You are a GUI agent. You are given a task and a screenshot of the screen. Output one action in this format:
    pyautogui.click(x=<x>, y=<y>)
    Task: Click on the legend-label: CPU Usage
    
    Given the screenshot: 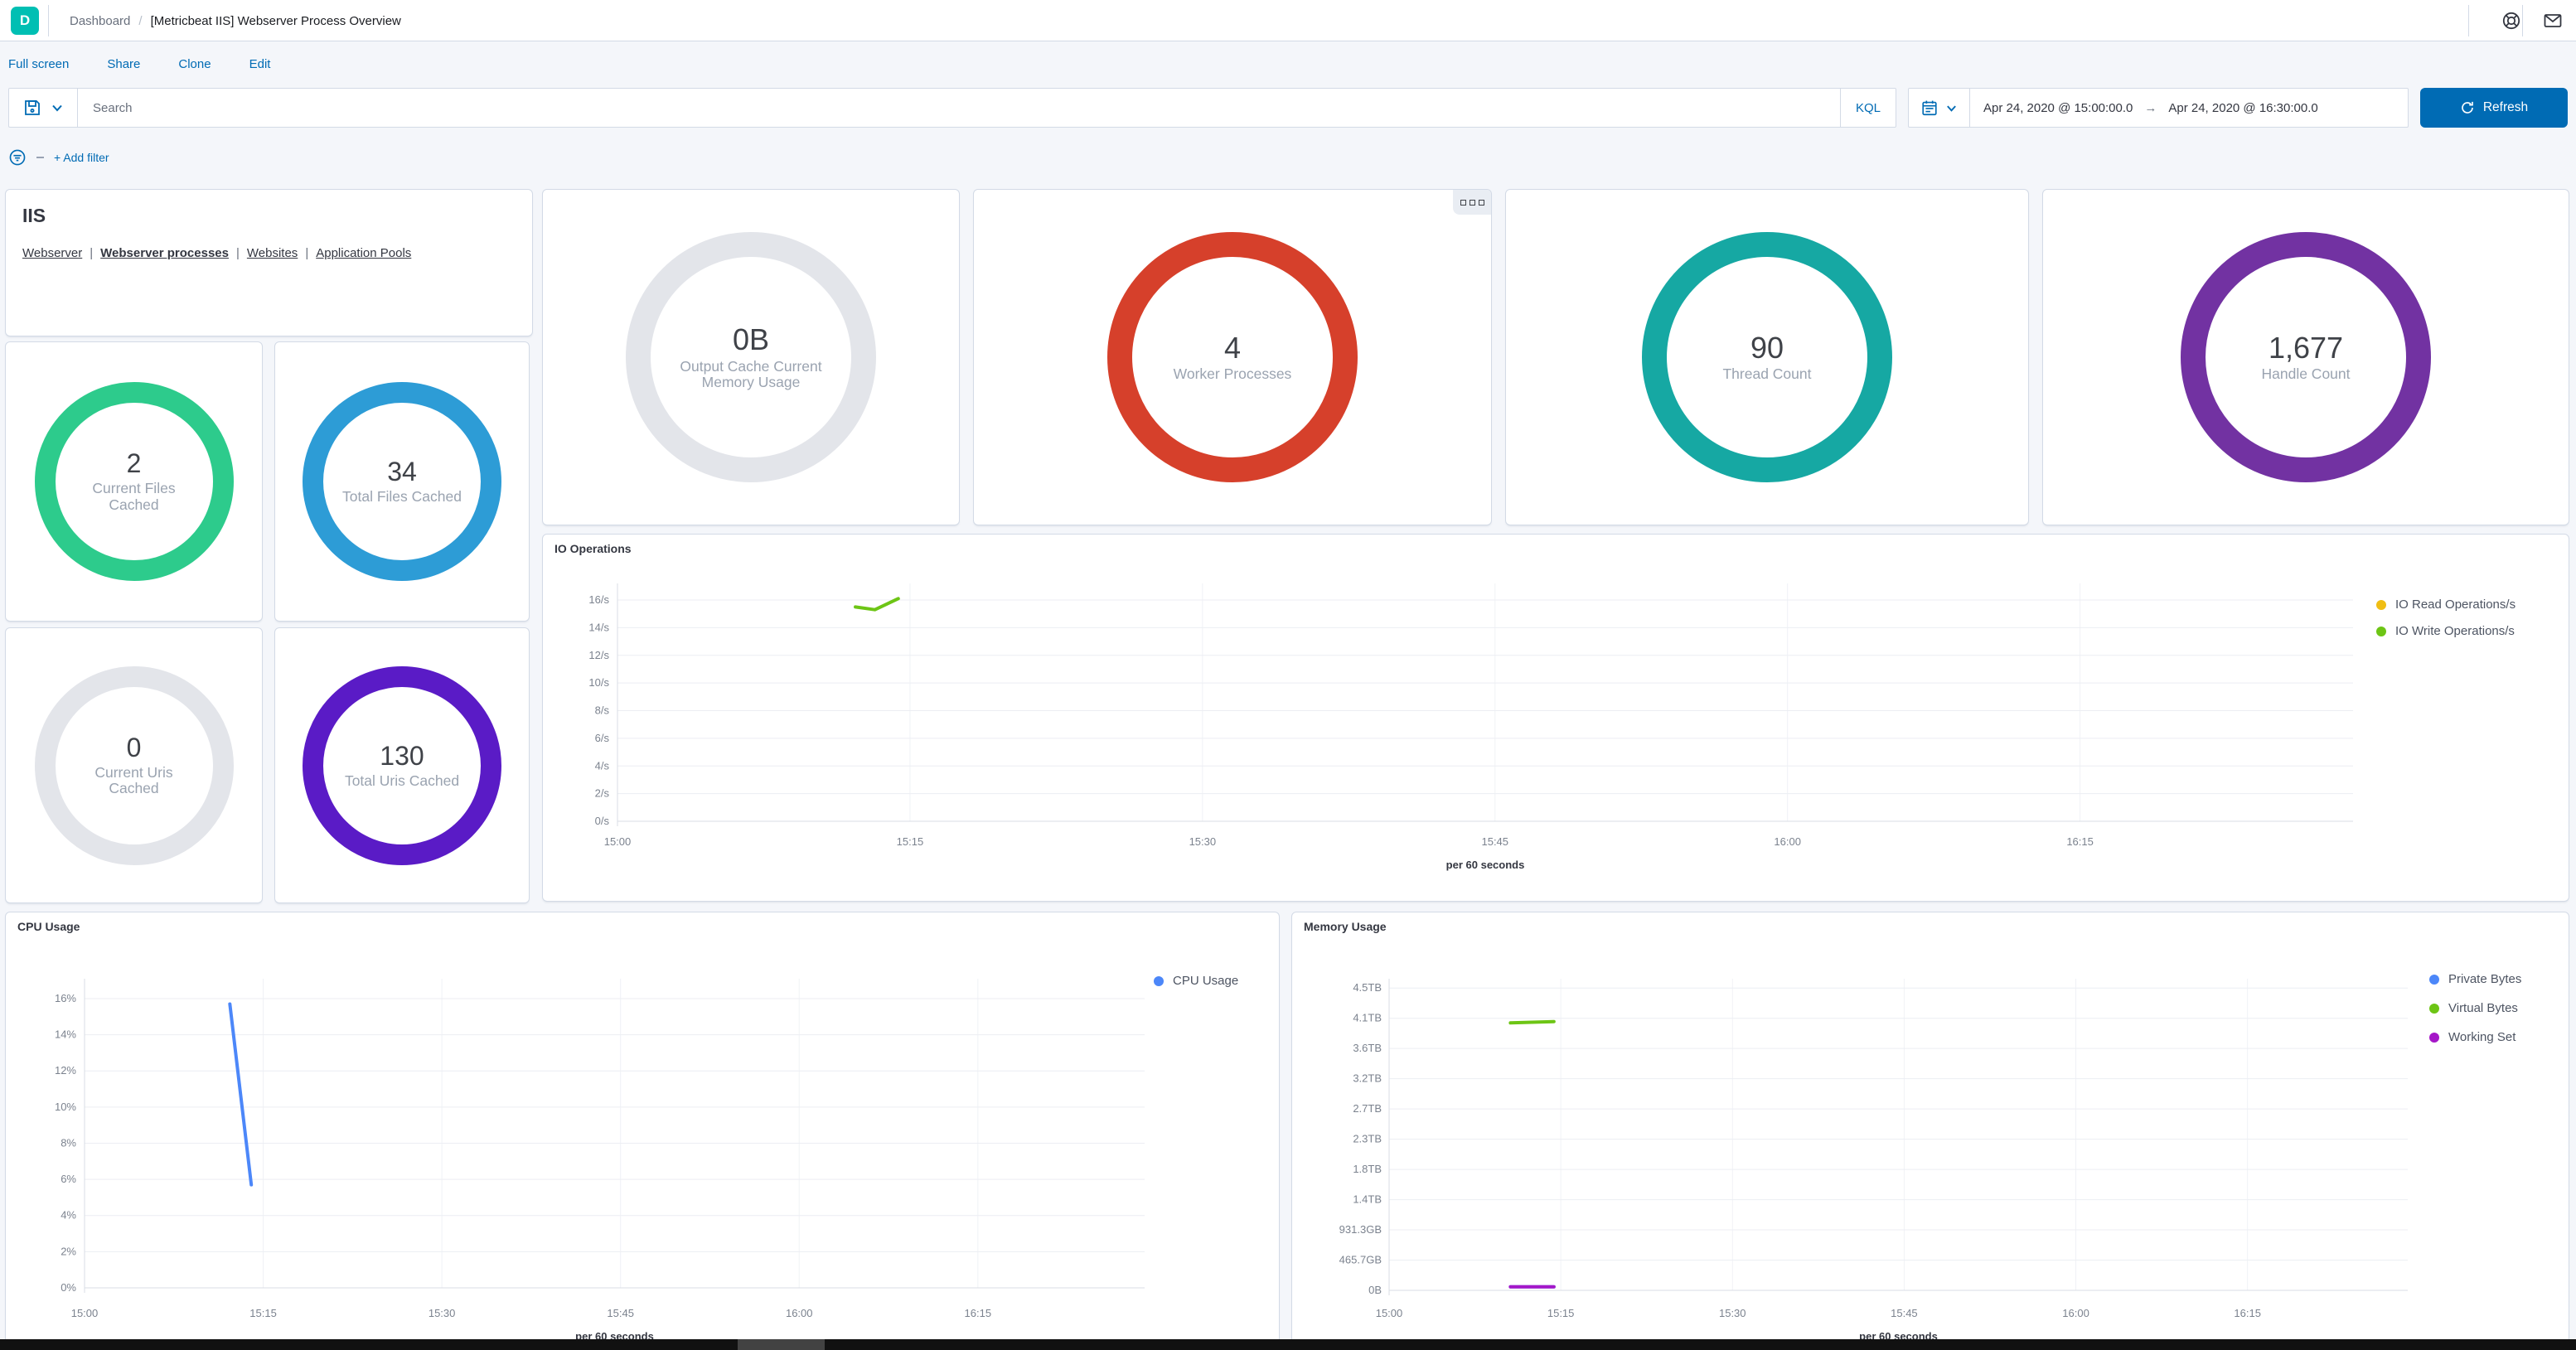 What is the action you would take?
    pyautogui.click(x=1206, y=981)
    